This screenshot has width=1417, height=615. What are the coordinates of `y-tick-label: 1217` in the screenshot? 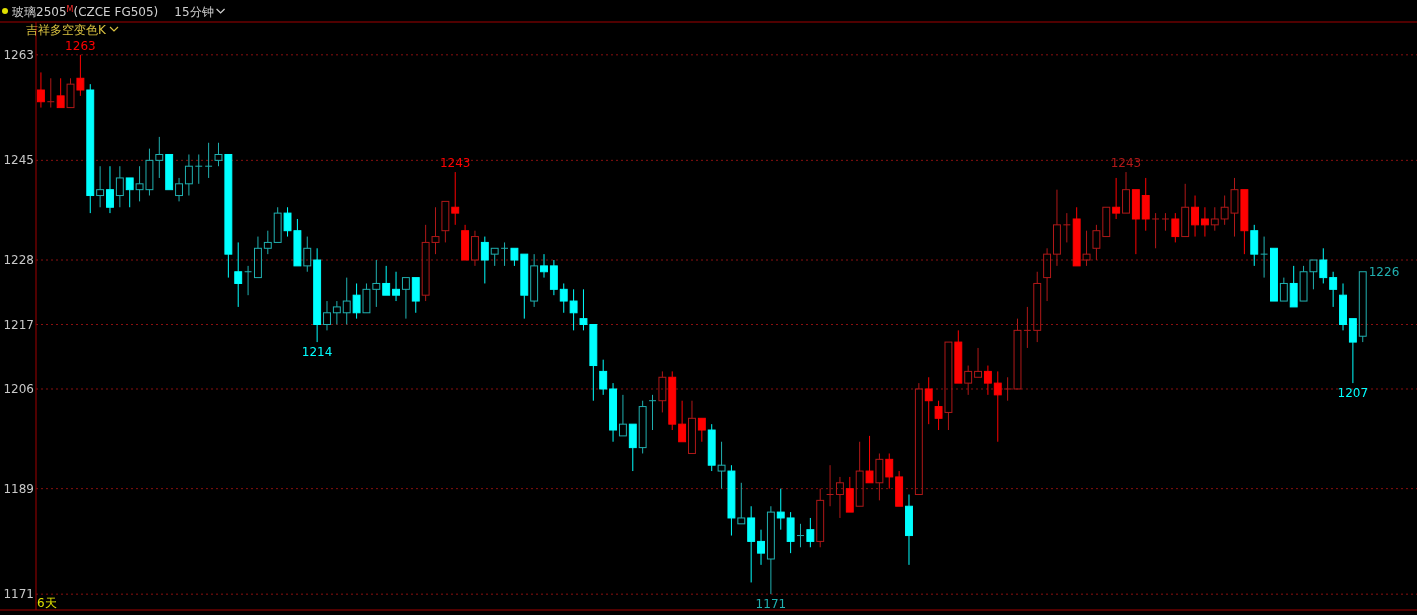 It's located at (18, 324).